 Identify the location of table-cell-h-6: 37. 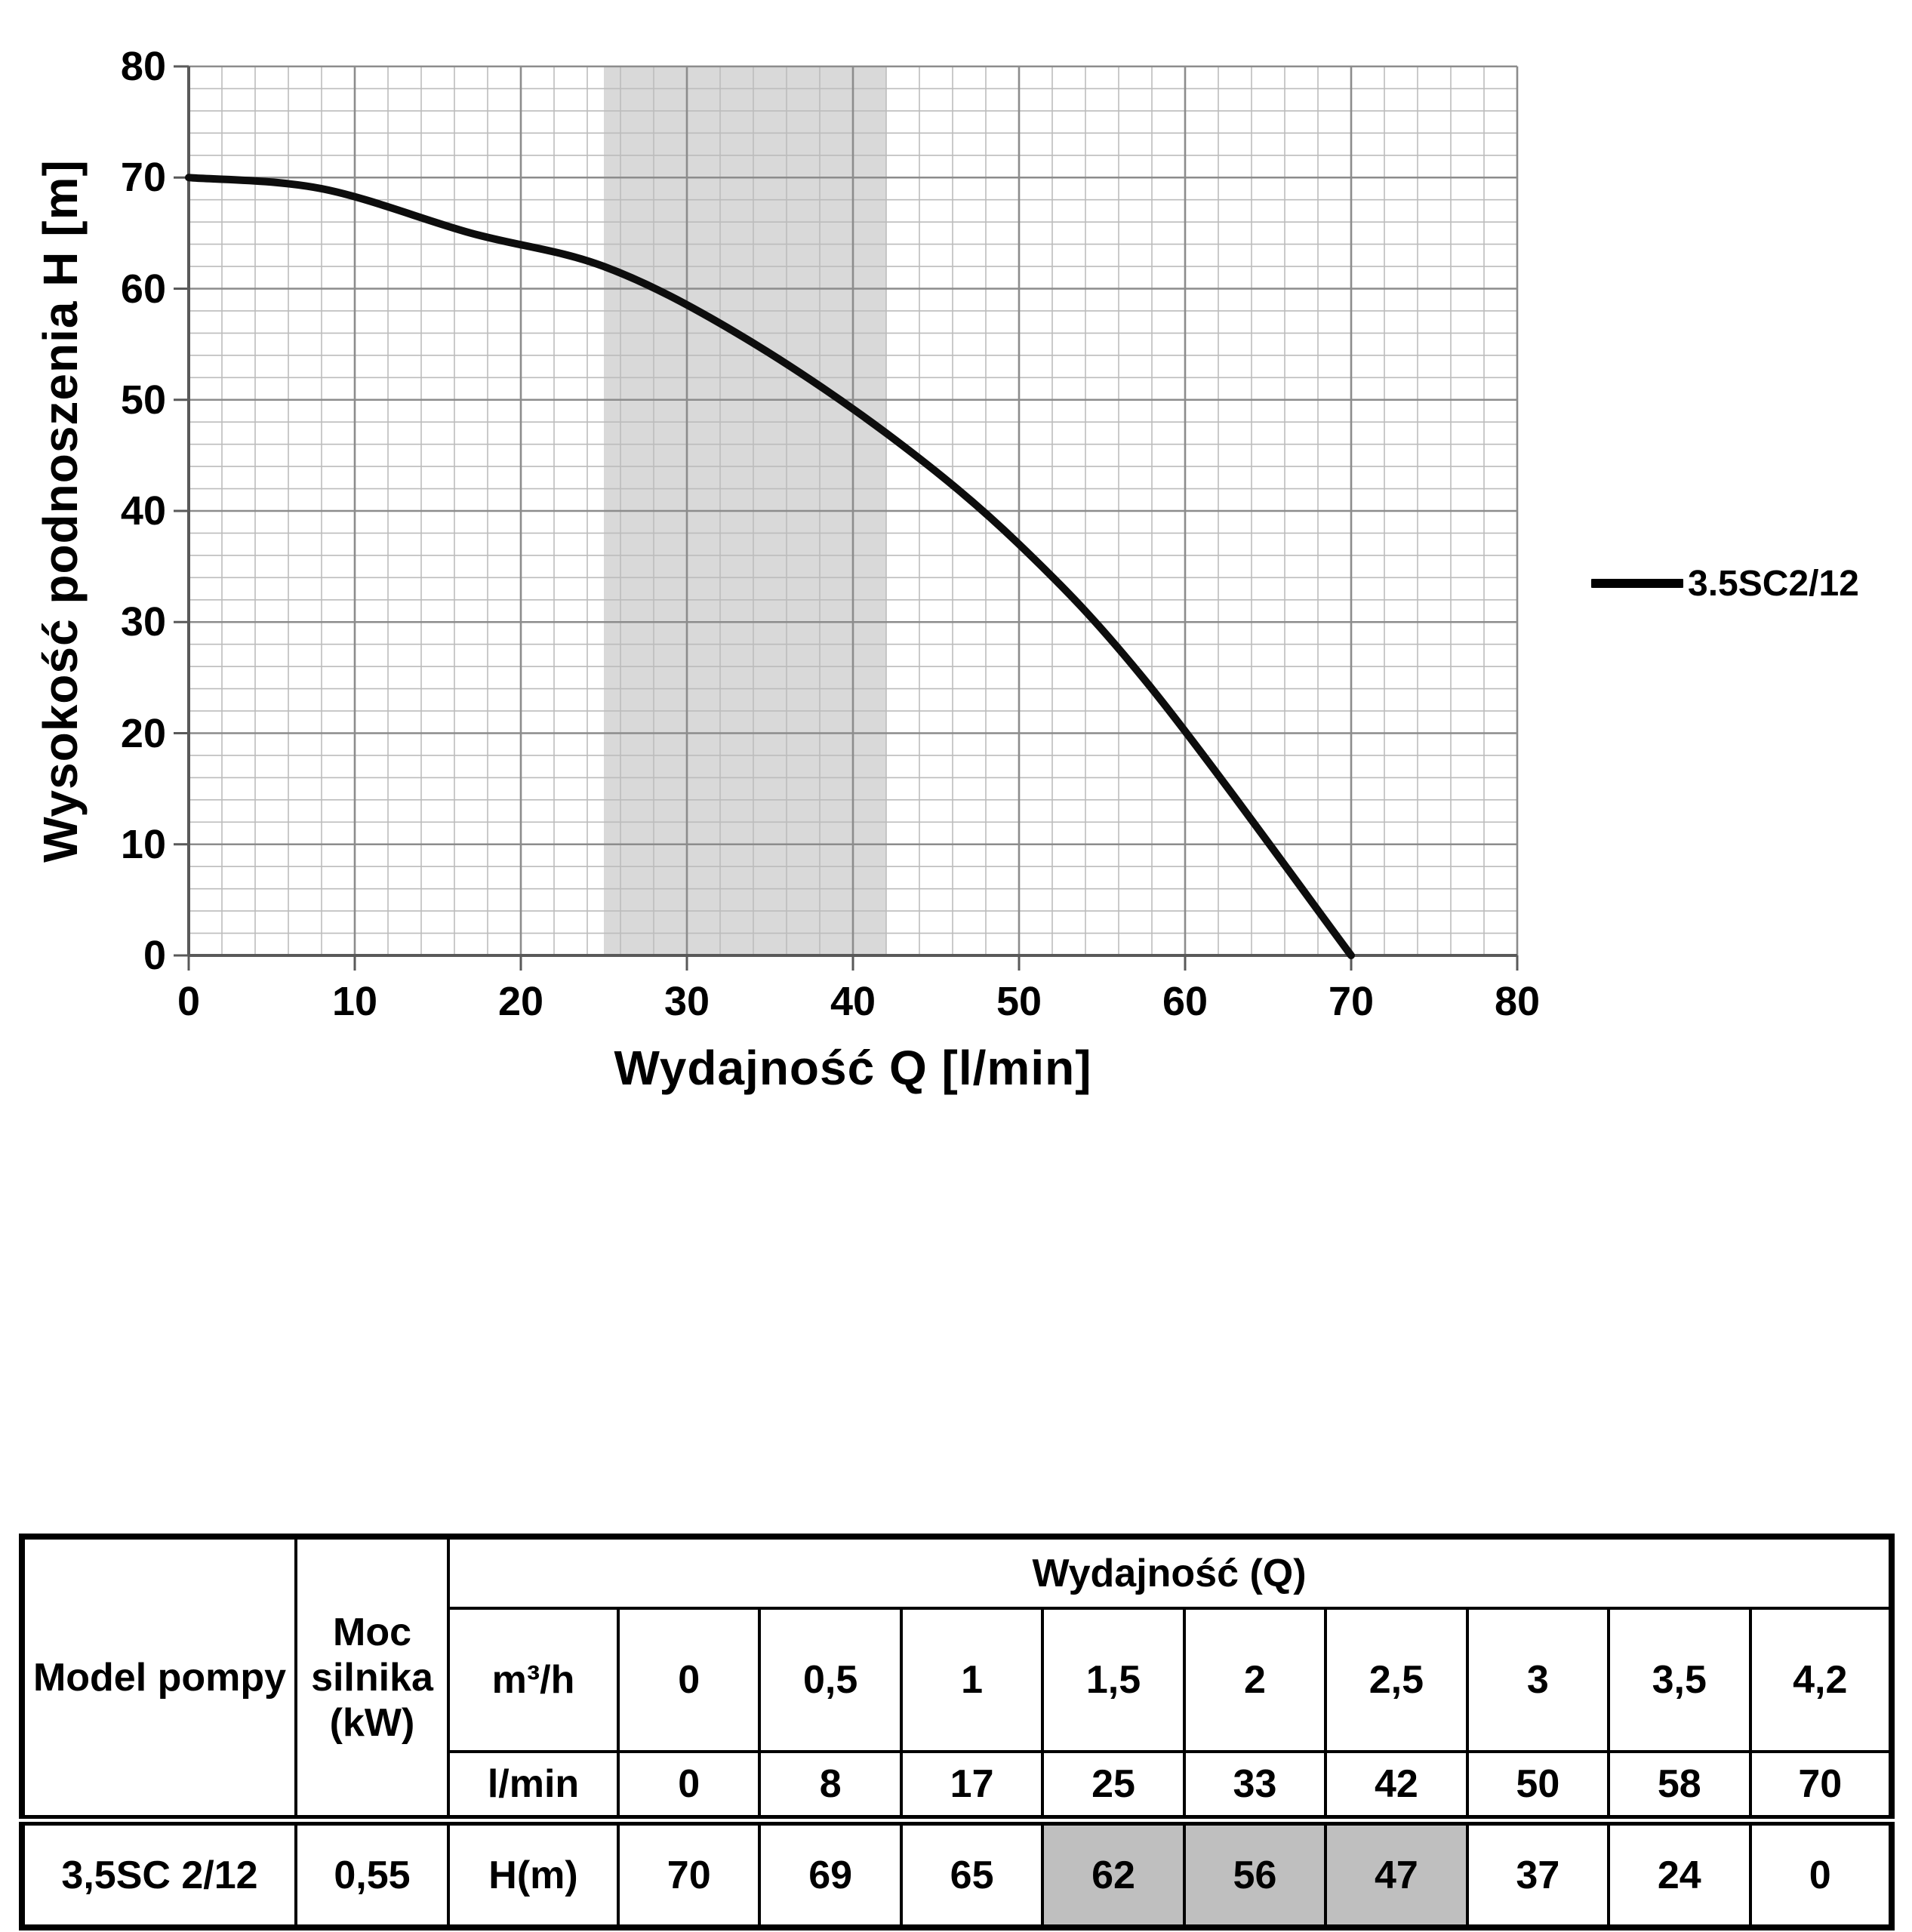
(1538, 1872).